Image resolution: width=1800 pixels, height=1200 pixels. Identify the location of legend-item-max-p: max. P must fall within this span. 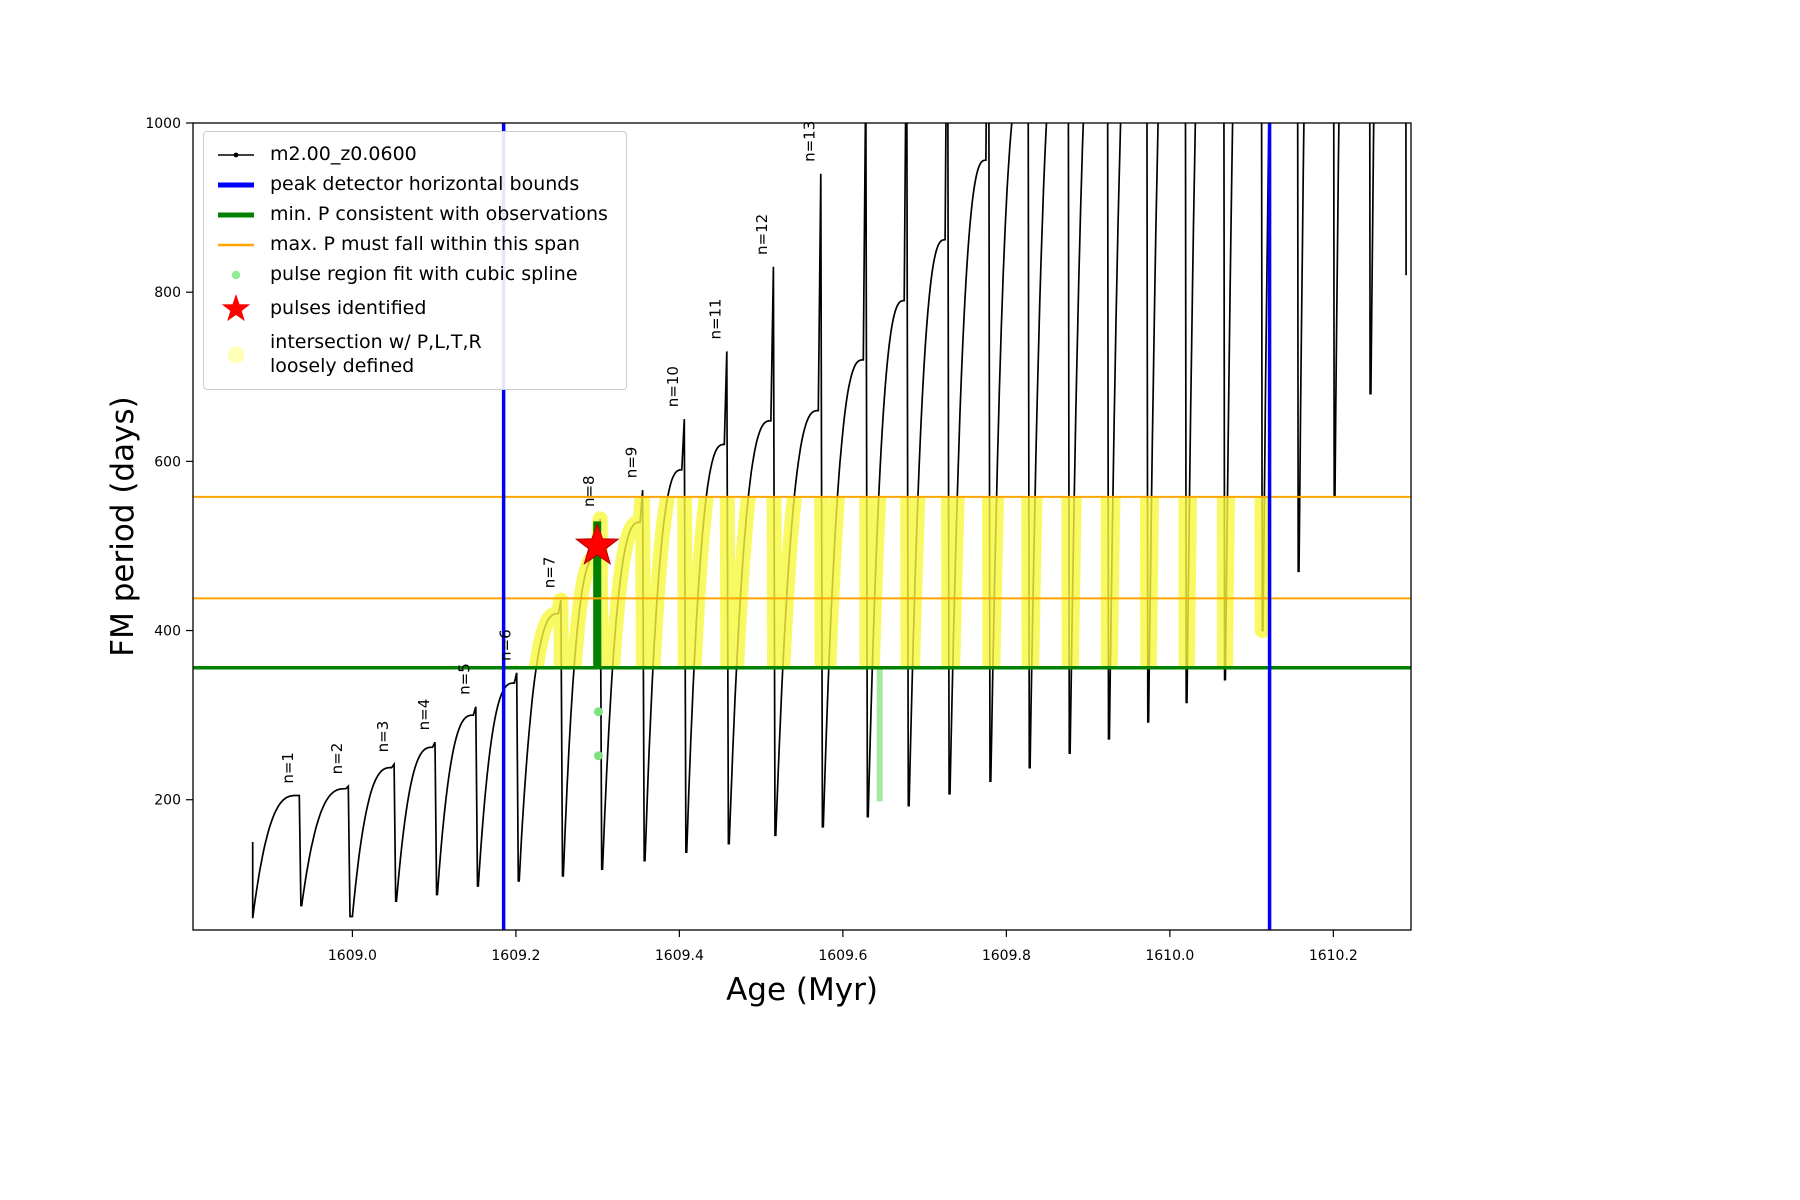
(411, 244).